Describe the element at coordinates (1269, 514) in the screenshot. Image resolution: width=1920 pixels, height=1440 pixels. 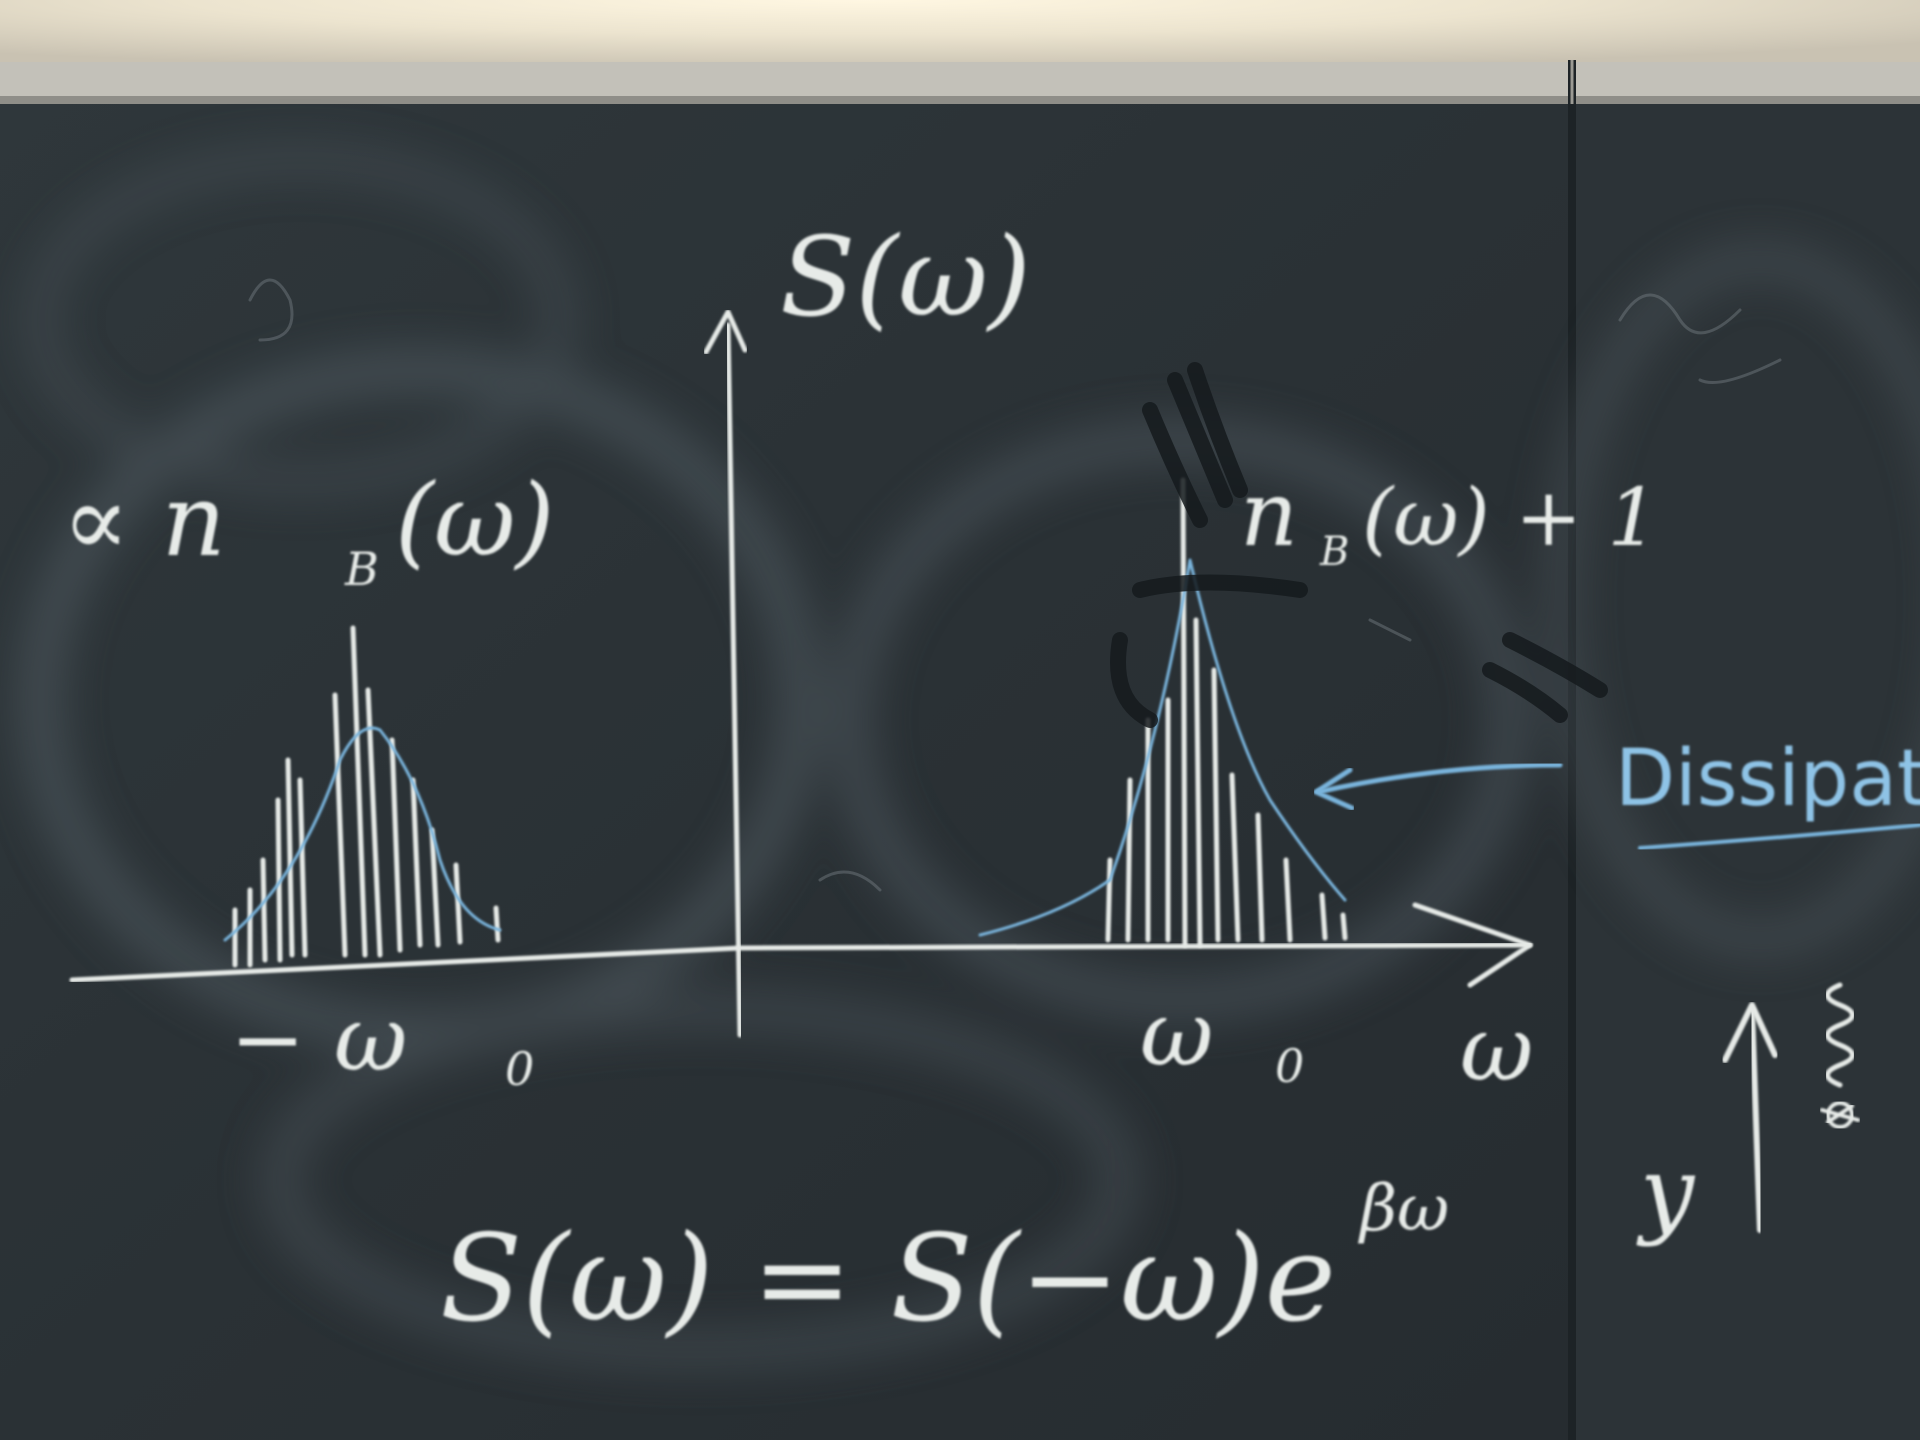
I see `svg-text: n` at that location.